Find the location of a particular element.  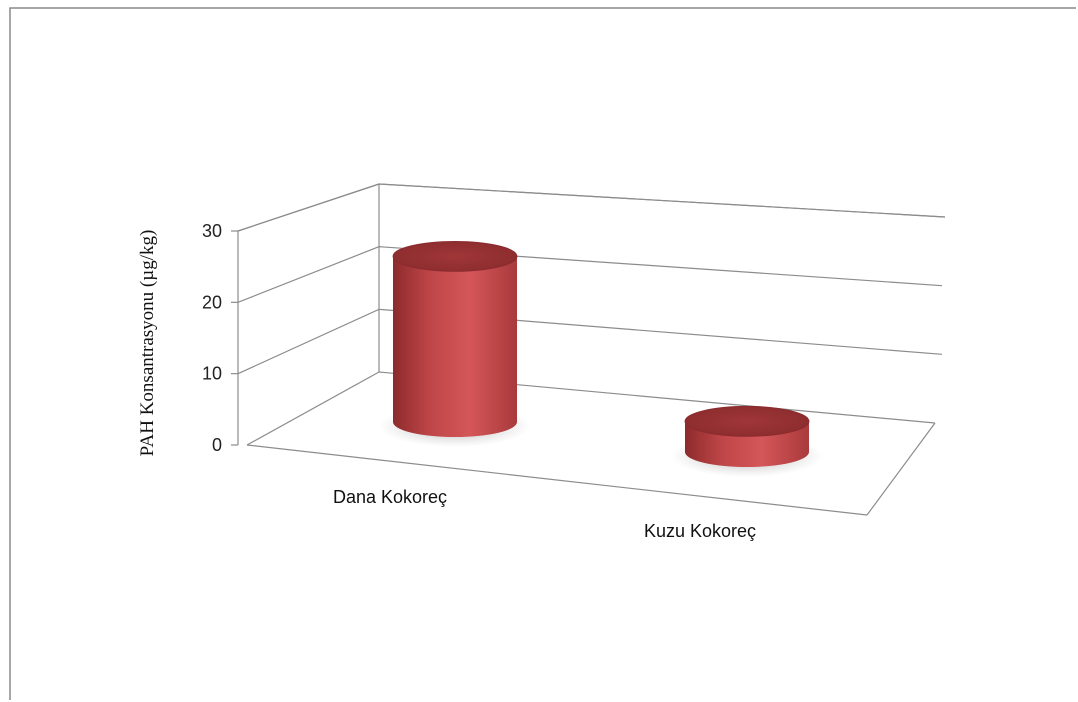

y-axis-title: PAH Konsantrasyonu (µg/kg) is located at coordinates (147, 343).